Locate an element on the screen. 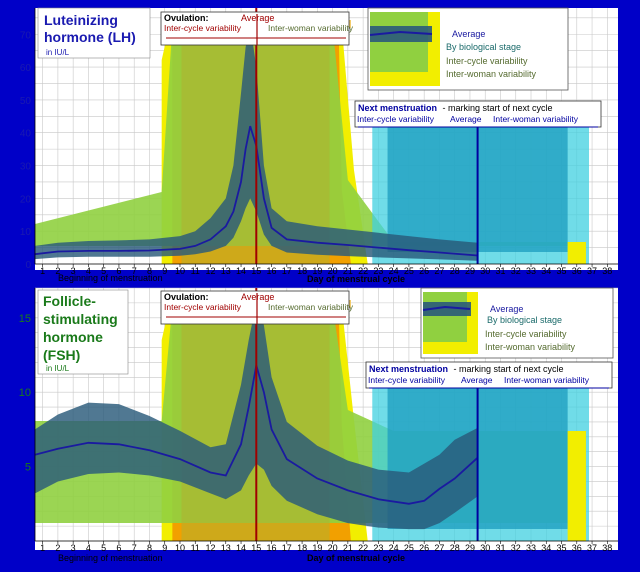 The height and width of the screenshot is (572, 640). fsh-x-tick-label: 2 is located at coordinates (57, 548).